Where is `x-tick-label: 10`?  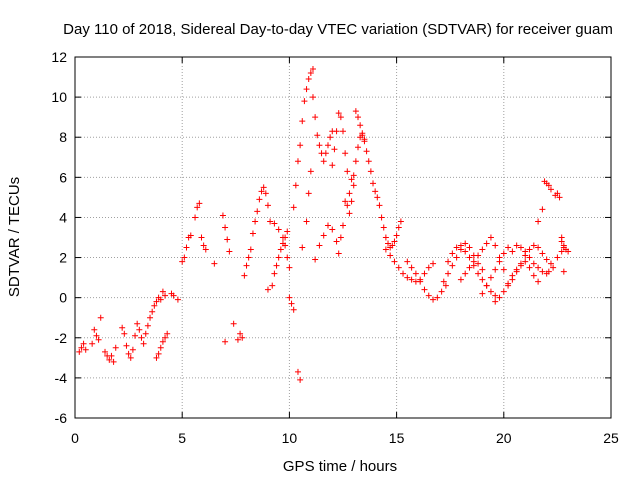
x-tick-label: 10 is located at coordinates (290, 438).